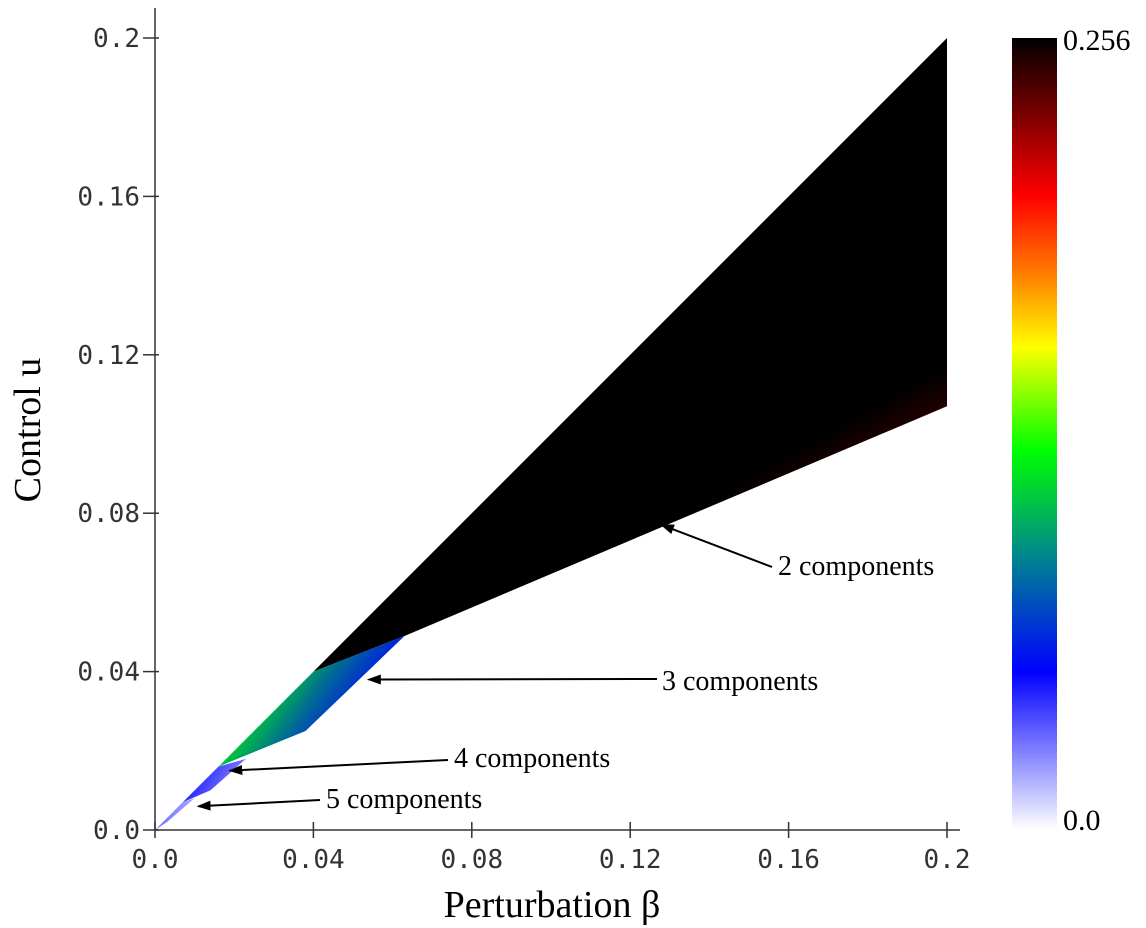  Describe the element at coordinates (1034, 434) in the screenshot. I see `colorbar-bar` at that location.